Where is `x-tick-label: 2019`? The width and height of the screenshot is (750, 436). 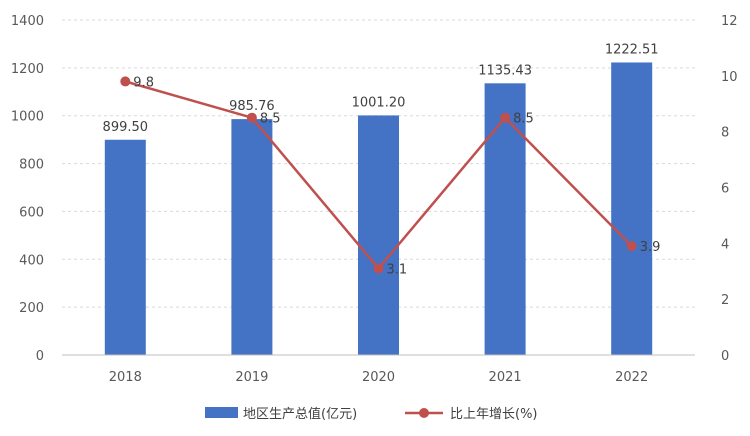
x-tick-label: 2019 is located at coordinates (251, 377).